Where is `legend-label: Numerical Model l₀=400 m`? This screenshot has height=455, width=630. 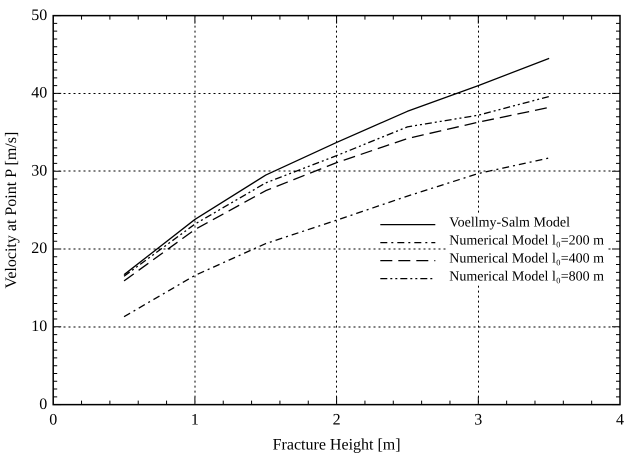
legend-label: Numerical Model l₀=400 m is located at coordinates (526, 258).